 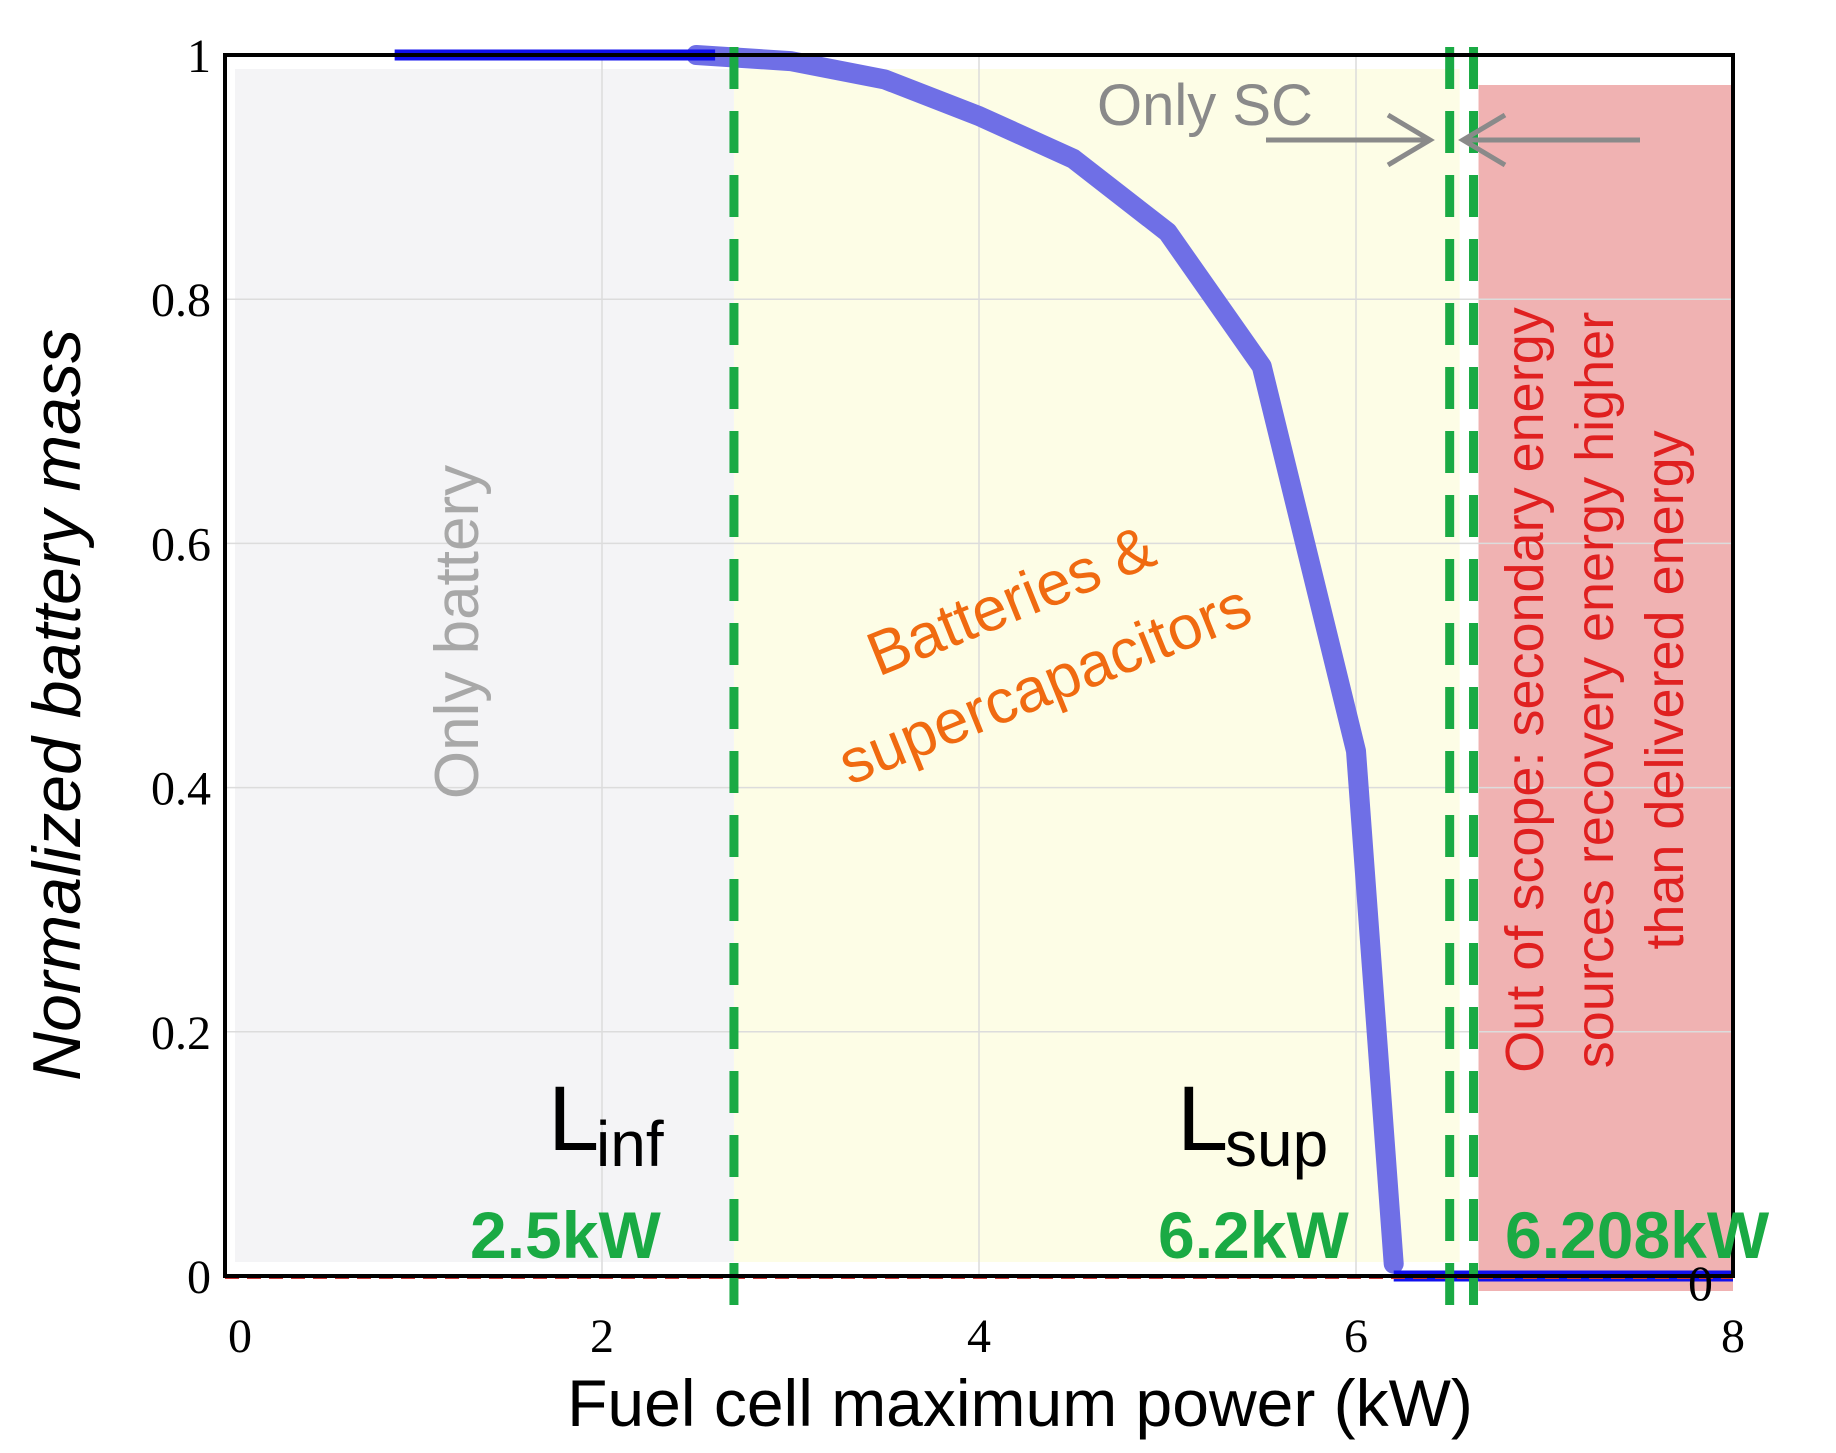 I want to click on only-sc-arrows, so click(x=1453, y=140).